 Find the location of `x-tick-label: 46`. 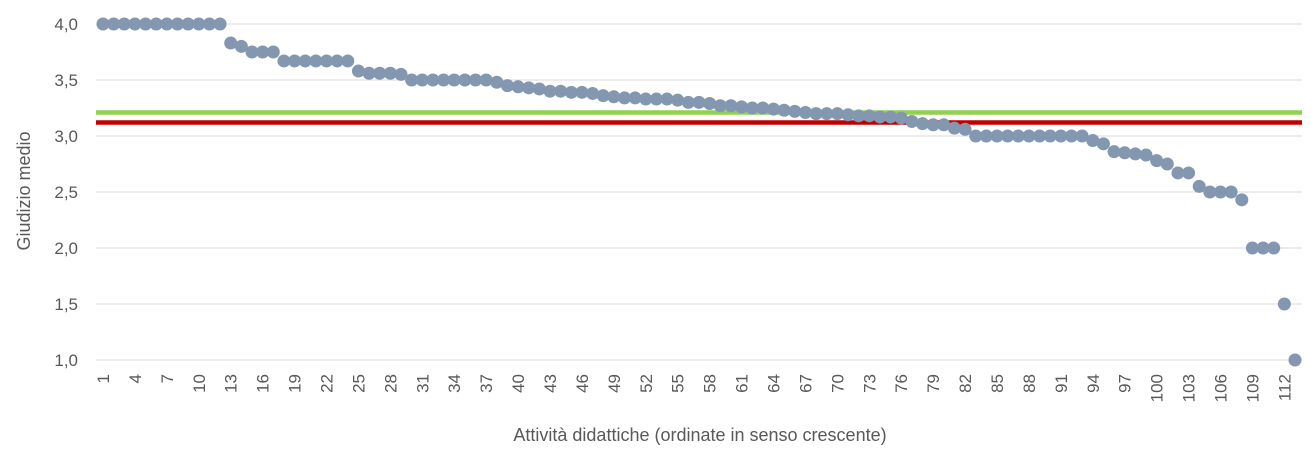

x-tick-label: 46 is located at coordinates (582, 383).